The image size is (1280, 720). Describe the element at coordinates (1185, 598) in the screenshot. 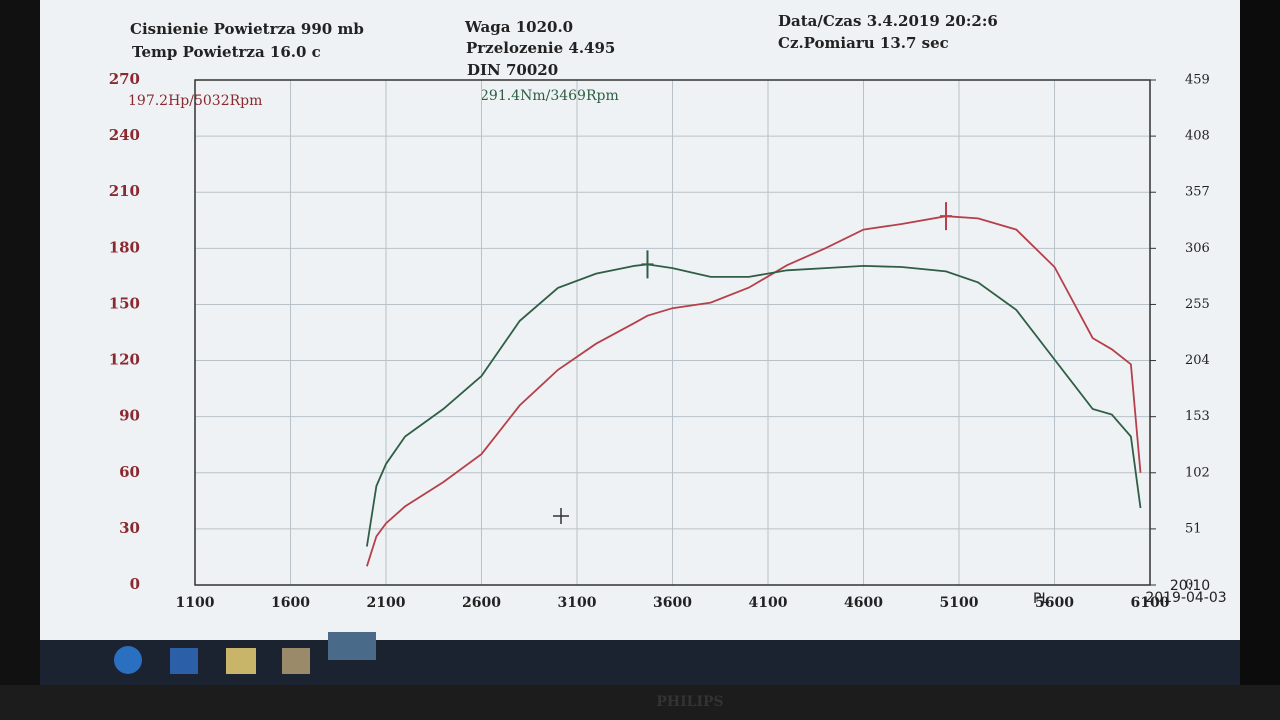

I see `date: 2019-04-03` at that location.